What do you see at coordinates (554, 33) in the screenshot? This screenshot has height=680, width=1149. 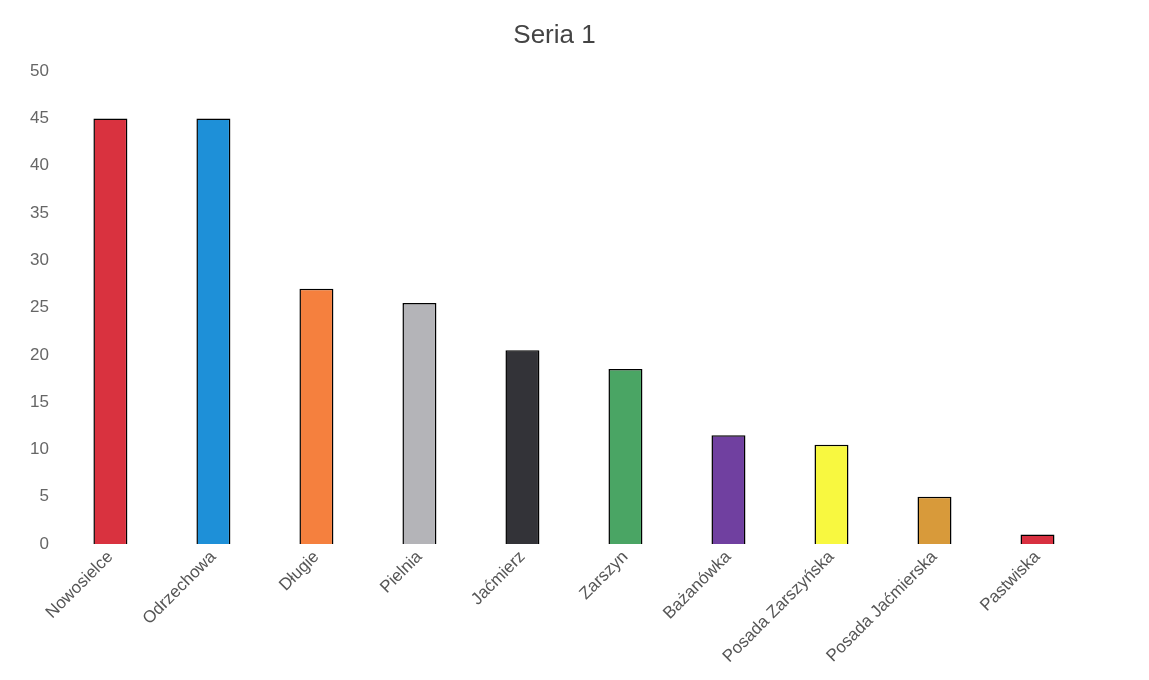 I see `chart-title: Seria 1` at bounding box center [554, 33].